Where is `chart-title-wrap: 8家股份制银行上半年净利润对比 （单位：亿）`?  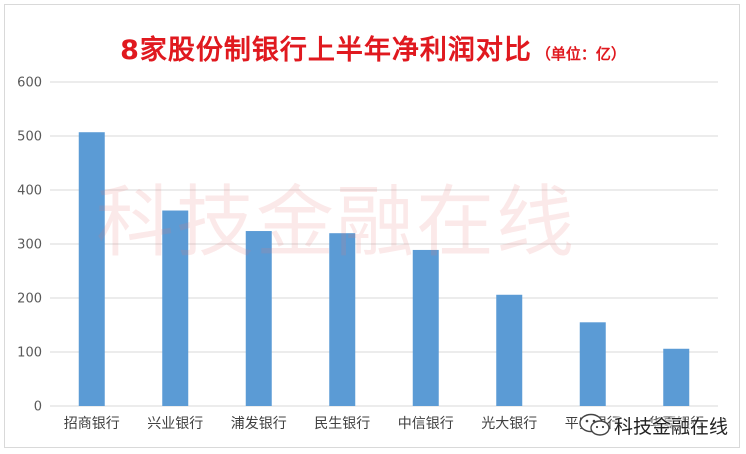 chart-title-wrap: 8家股份制银行上半年净利润对比 （单位：亿） is located at coordinates (373, 47).